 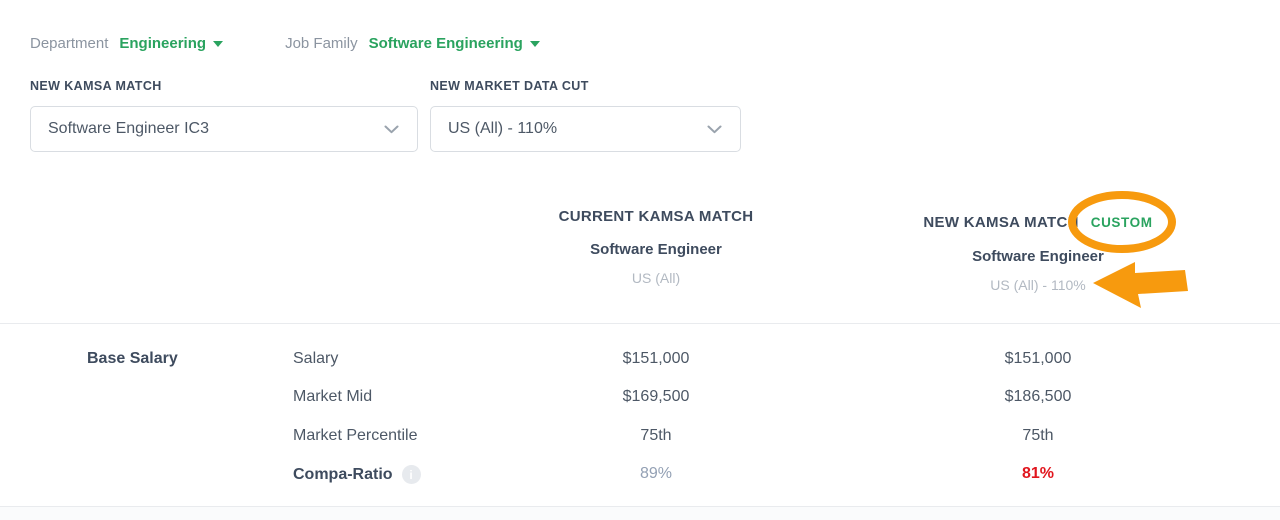 I want to click on new-kamsa-match-value: Software Engineer IC3, so click(x=128, y=128).